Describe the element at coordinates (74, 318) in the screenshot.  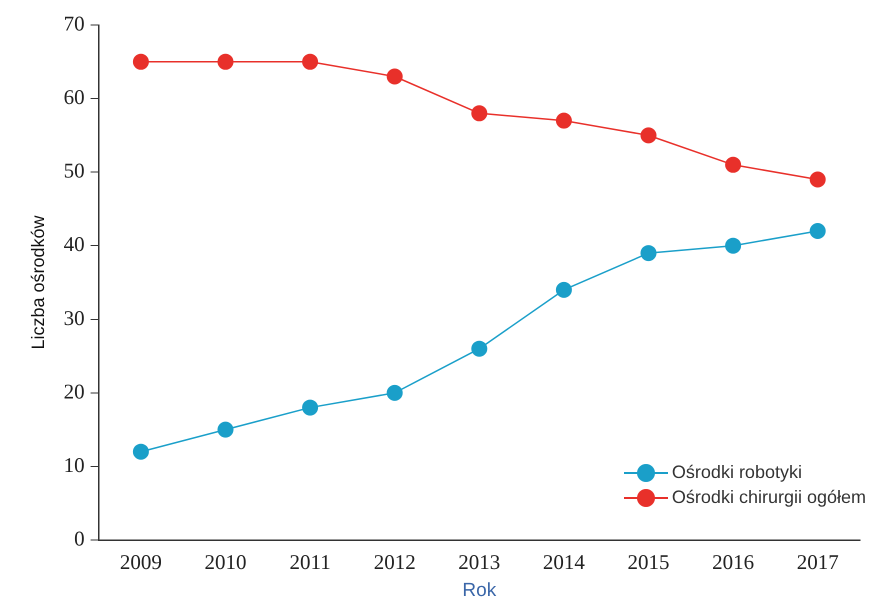
I see `y-tick-label: 30` at that location.